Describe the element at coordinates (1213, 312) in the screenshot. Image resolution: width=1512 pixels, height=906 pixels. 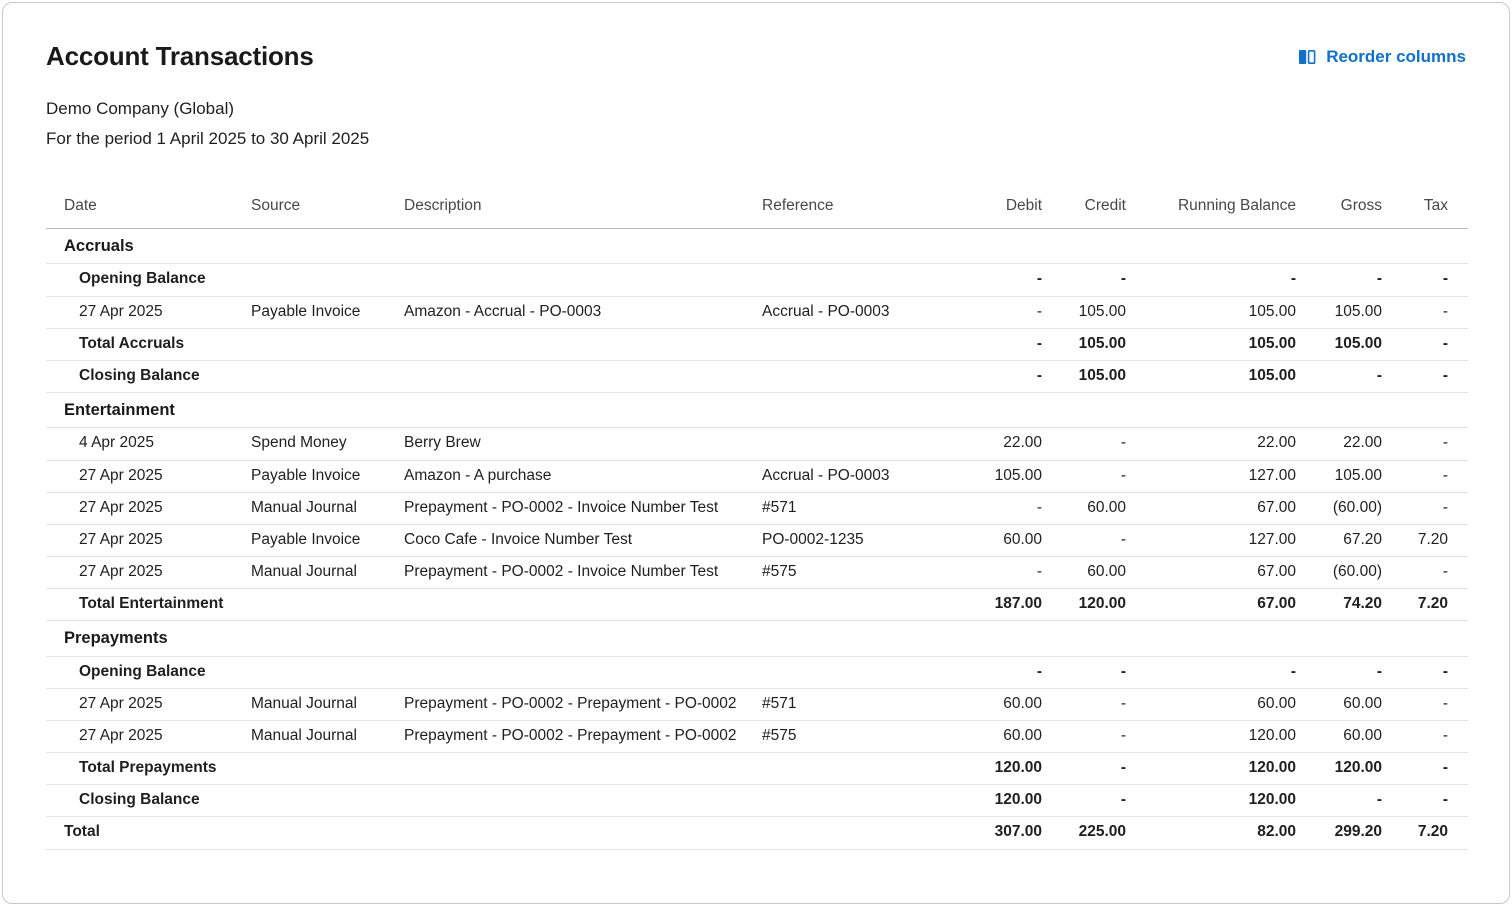
I see `cell-running-balance: 105.00` at that location.